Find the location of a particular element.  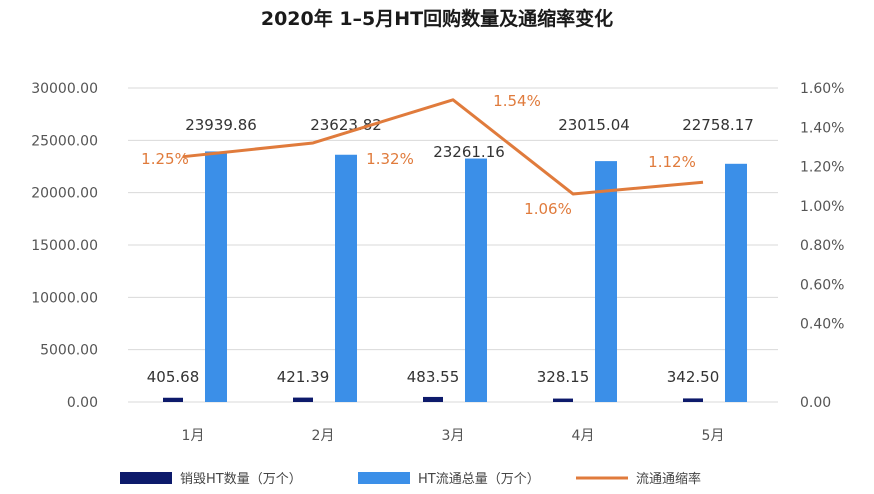

bar-destroyed-ht-label: 405.68 is located at coordinates (173, 377).